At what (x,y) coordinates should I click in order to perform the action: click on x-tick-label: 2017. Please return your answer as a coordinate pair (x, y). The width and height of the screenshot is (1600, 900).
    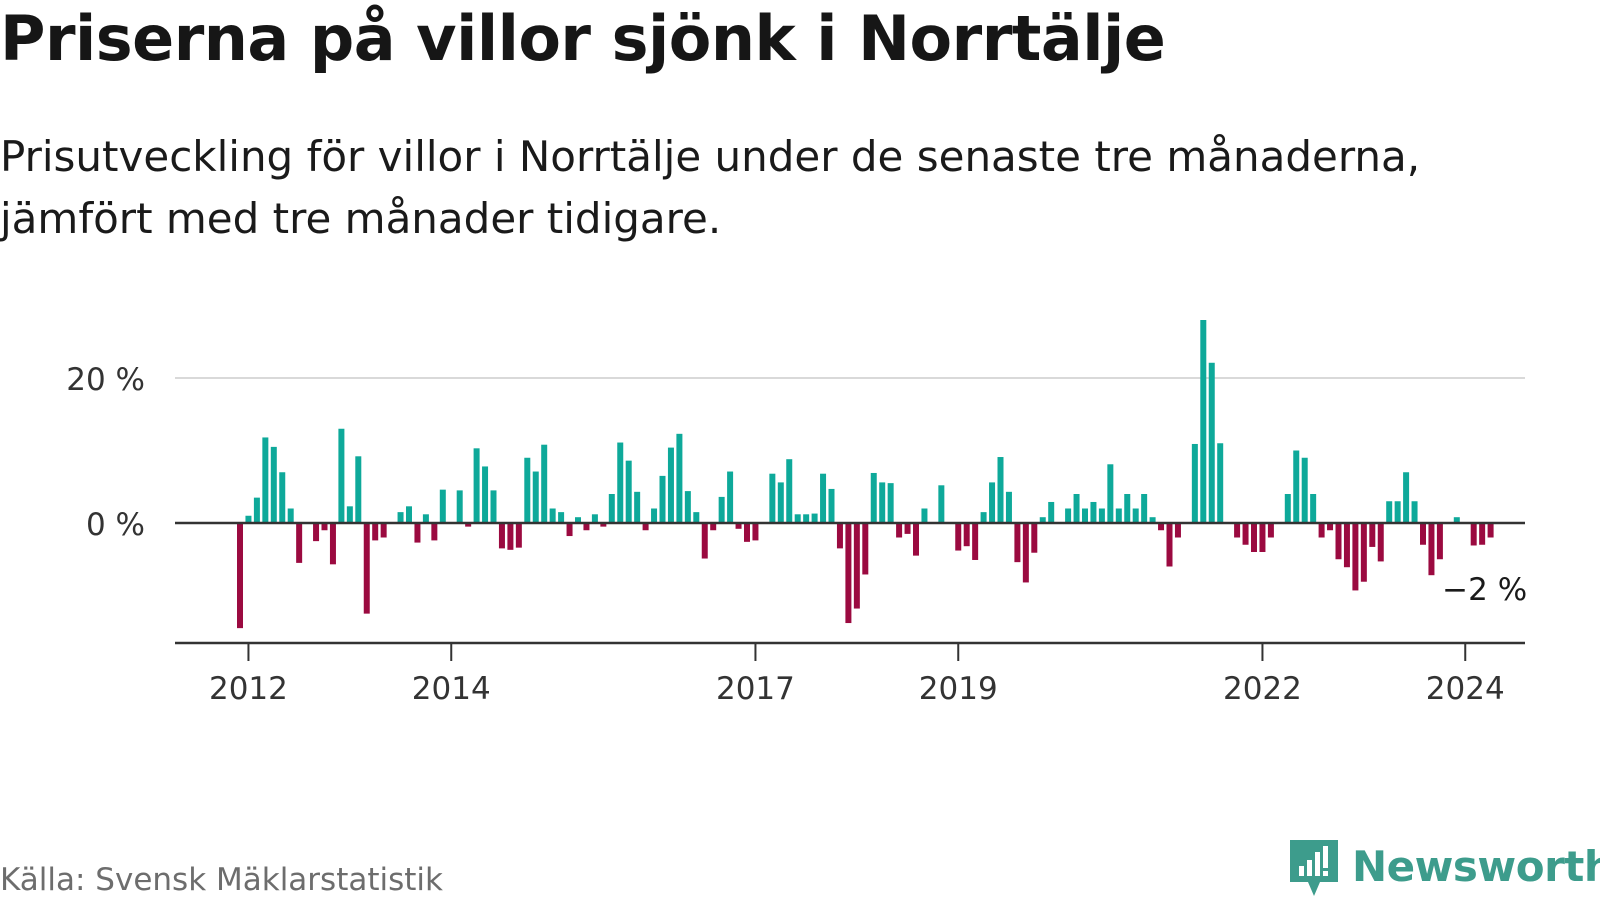
    Looking at the image, I should click on (755, 689).